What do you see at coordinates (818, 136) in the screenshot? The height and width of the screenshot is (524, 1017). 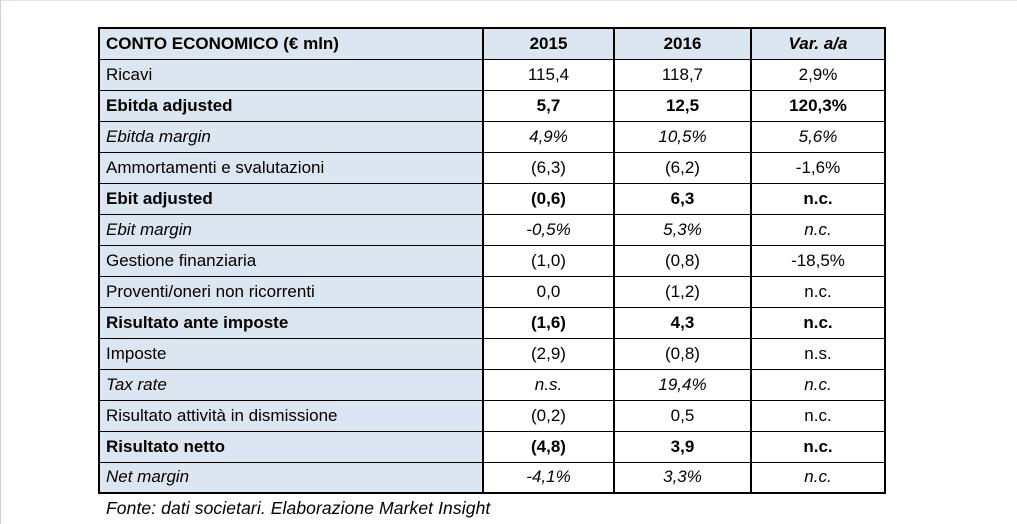 I see `value-var: 5,6%` at bounding box center [818, 136].